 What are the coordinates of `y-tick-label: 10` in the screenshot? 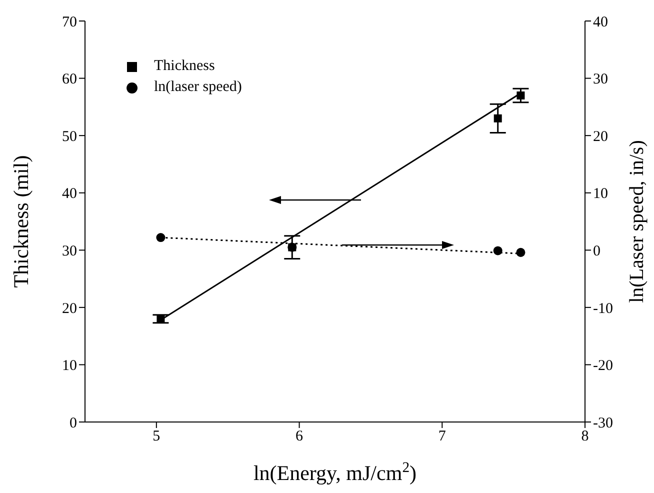 It's located at (69, 366).